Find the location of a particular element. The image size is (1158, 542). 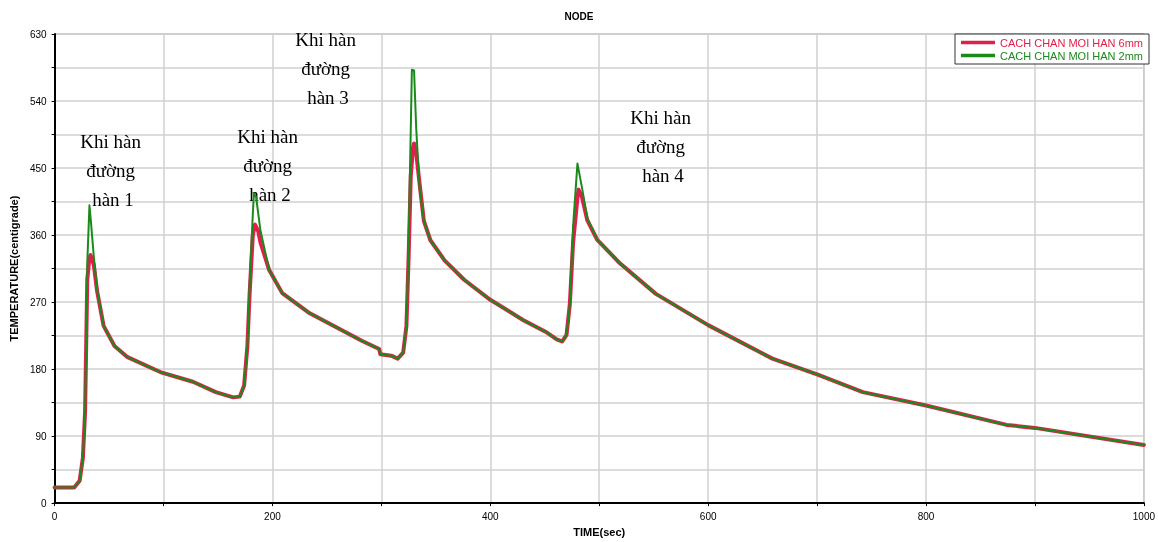

x-axis-title: TIME(sec) is located at coordinates (599, 531).